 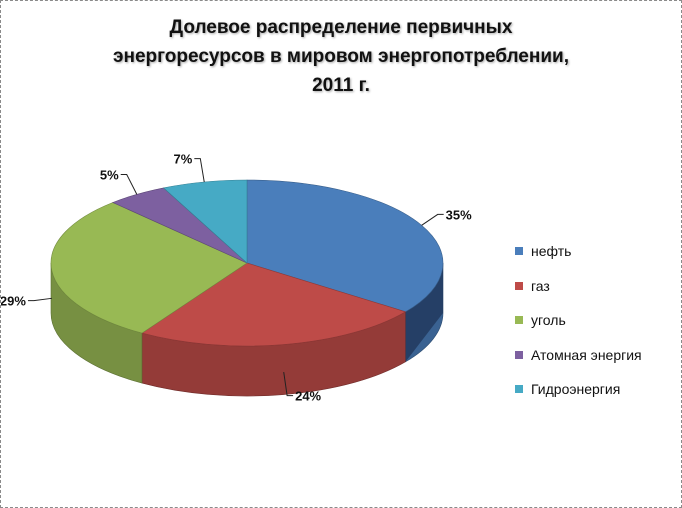 What do you see at coordinates (578, 251) in the screenshot?
I see `legend-item-0: нефть` at bounding box center [578, 251].